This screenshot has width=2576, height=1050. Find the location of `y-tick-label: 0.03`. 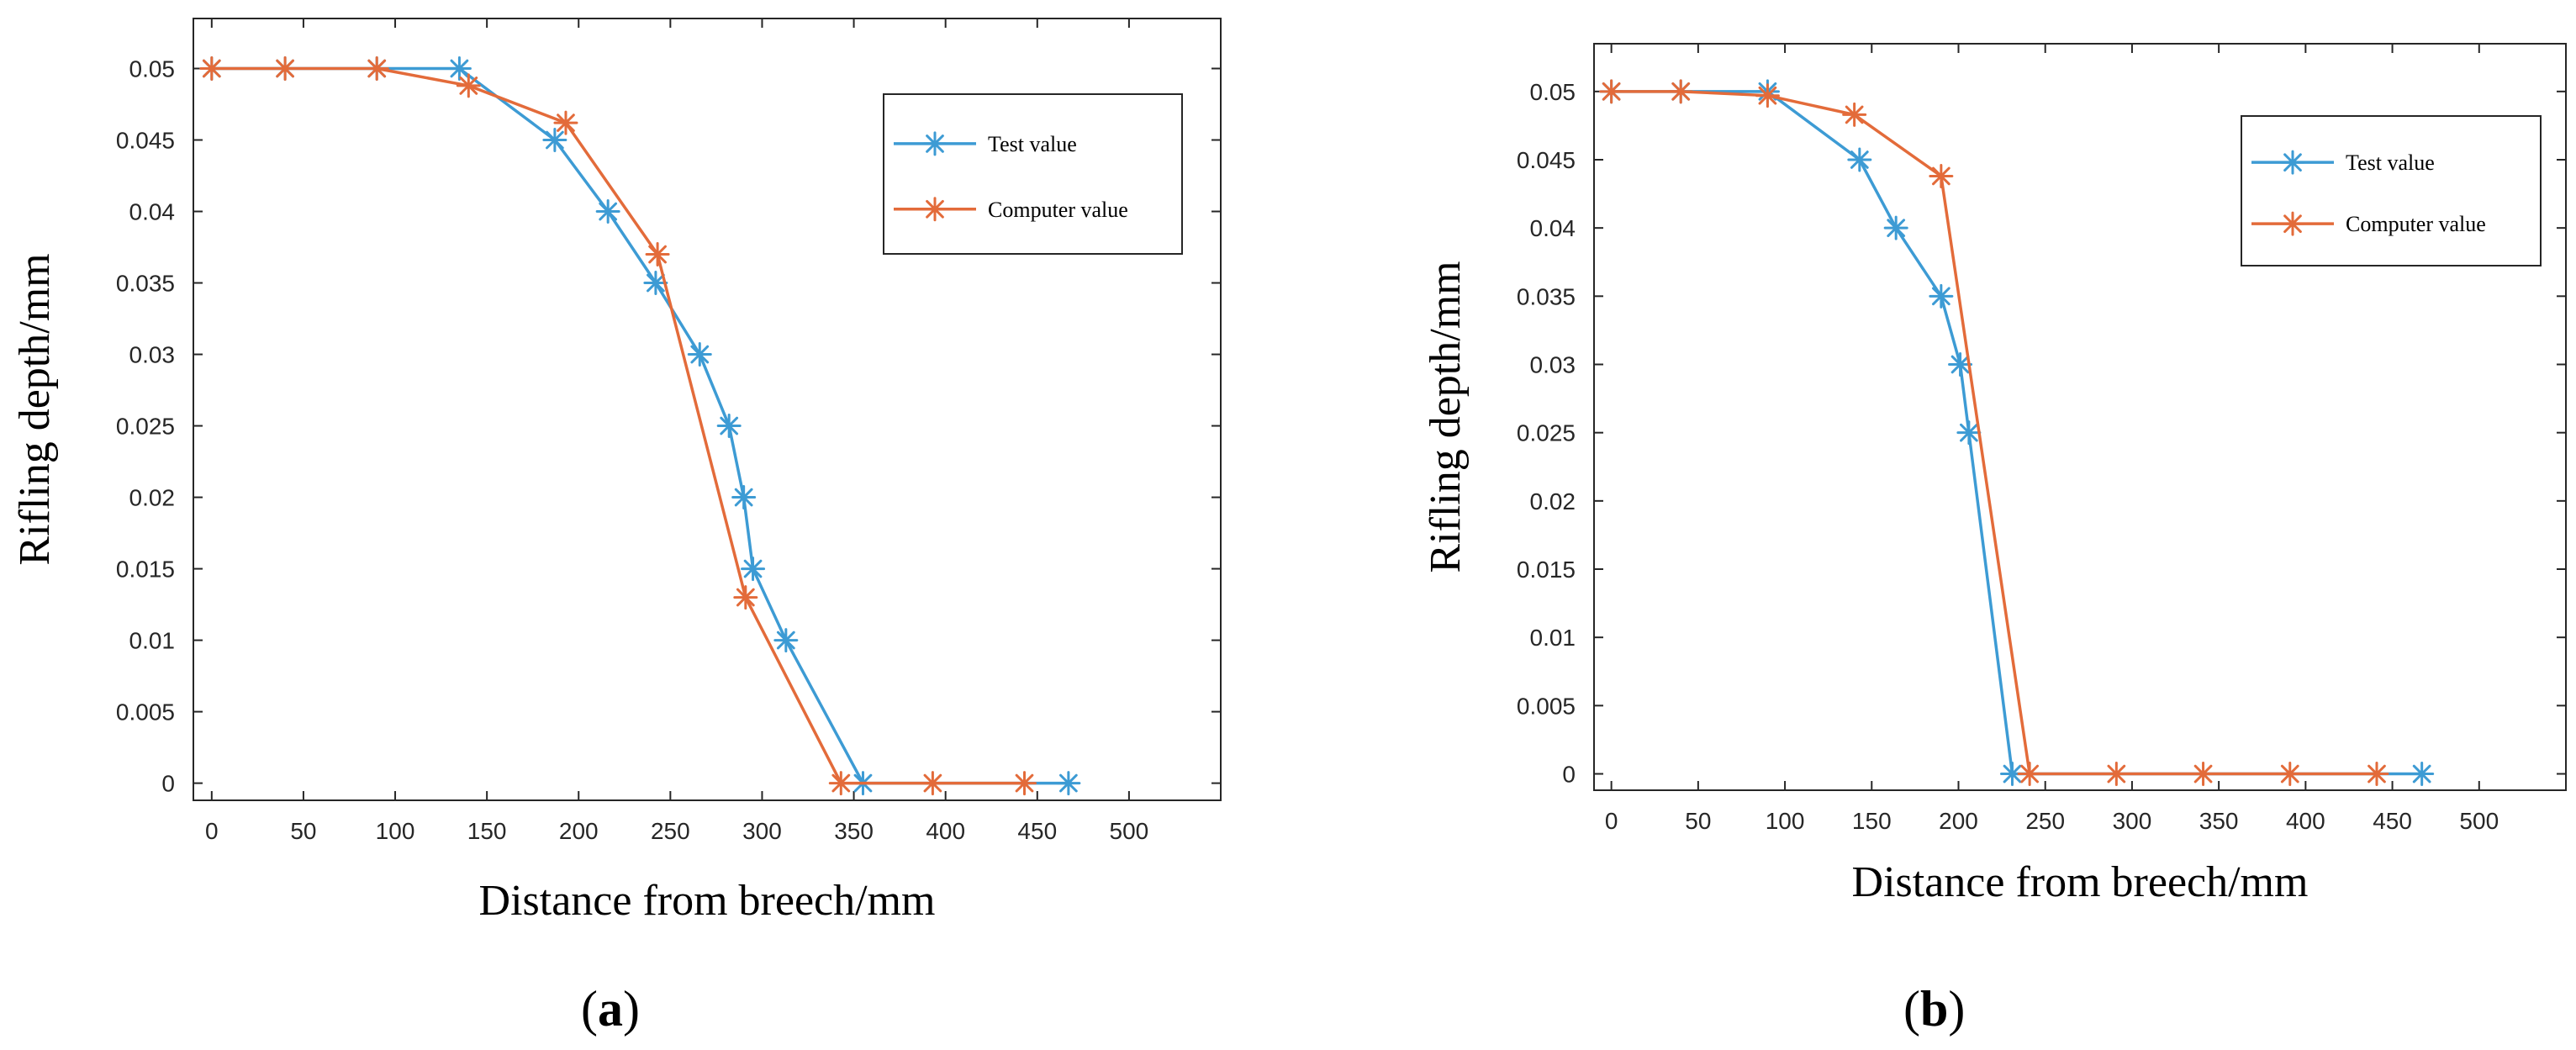

y-tick-label: 0.03 is located at coordinates (152, 355).